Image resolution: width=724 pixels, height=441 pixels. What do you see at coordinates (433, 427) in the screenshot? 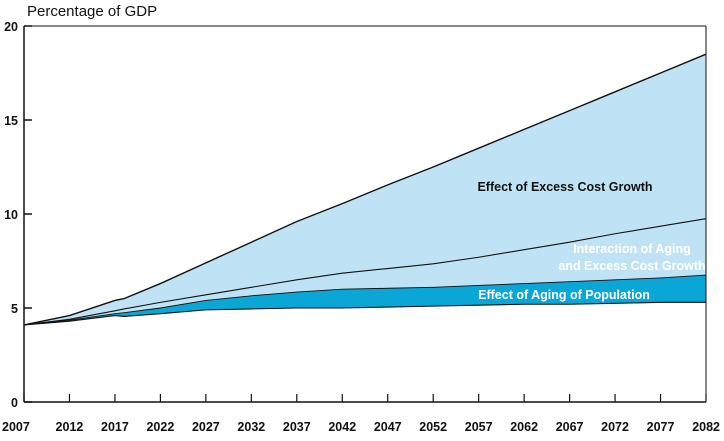
I see `x-tick-label: 2052` at bounding box center [433, 427].